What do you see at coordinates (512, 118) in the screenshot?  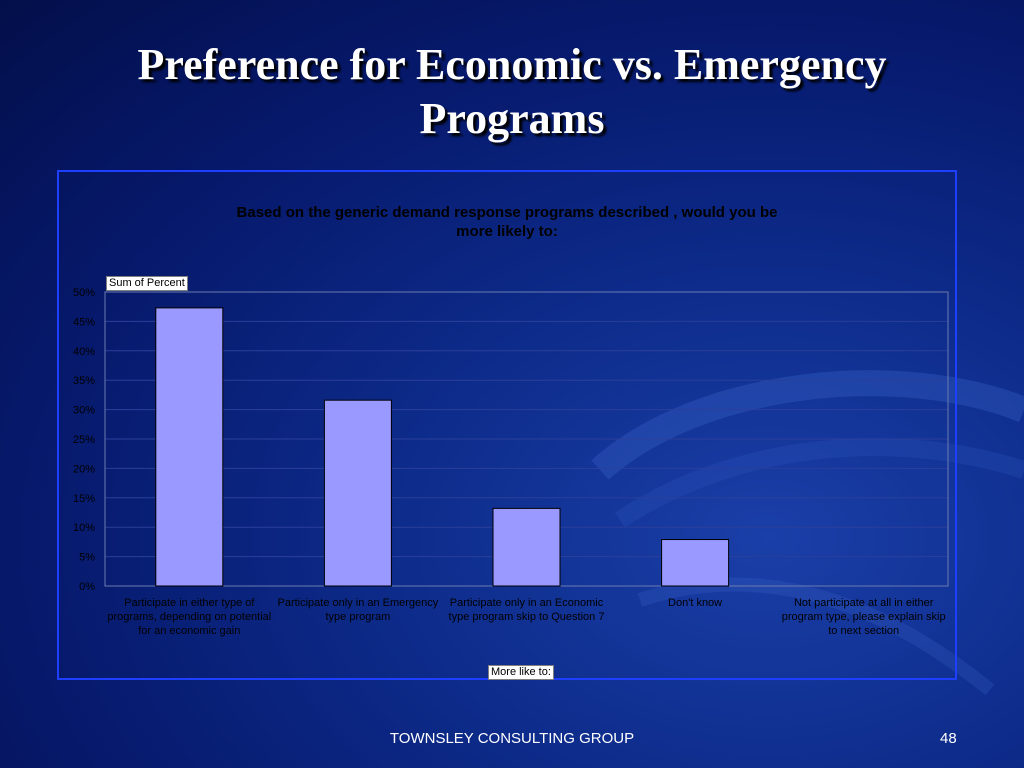 I see `slide-title-line-2: Programs` at bounding box center [512, 118].